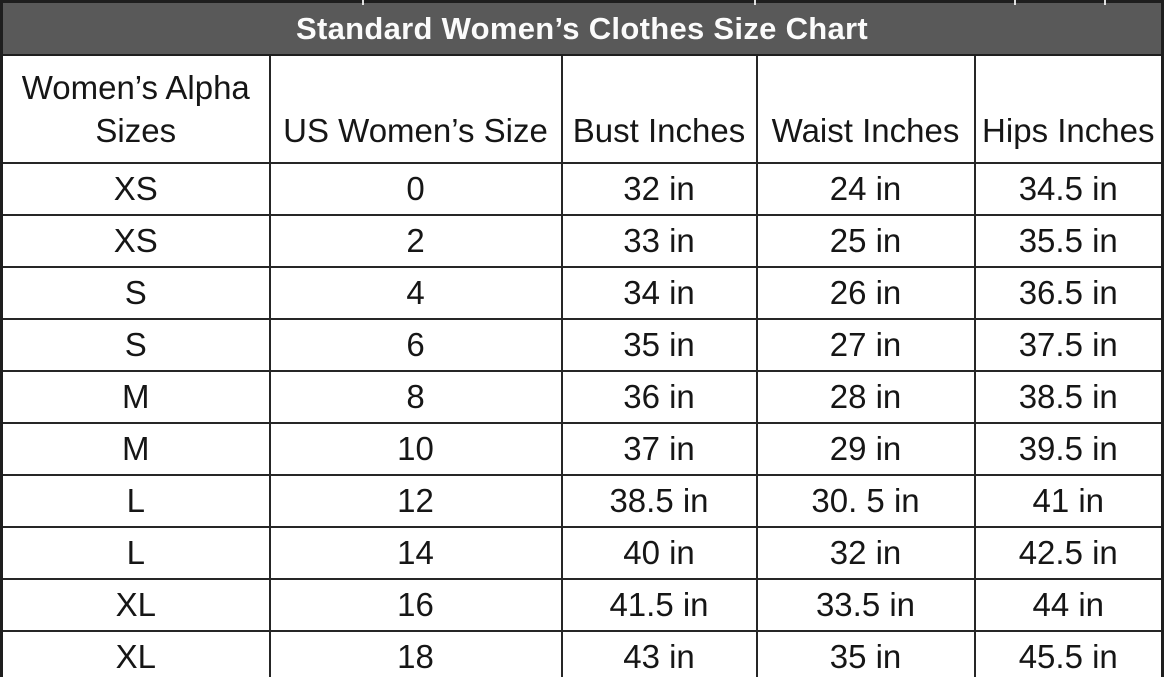  Describe the element at coordinates (659, 293) in the screenshot. I see `cell-bust-inches: 34 in` at that location.